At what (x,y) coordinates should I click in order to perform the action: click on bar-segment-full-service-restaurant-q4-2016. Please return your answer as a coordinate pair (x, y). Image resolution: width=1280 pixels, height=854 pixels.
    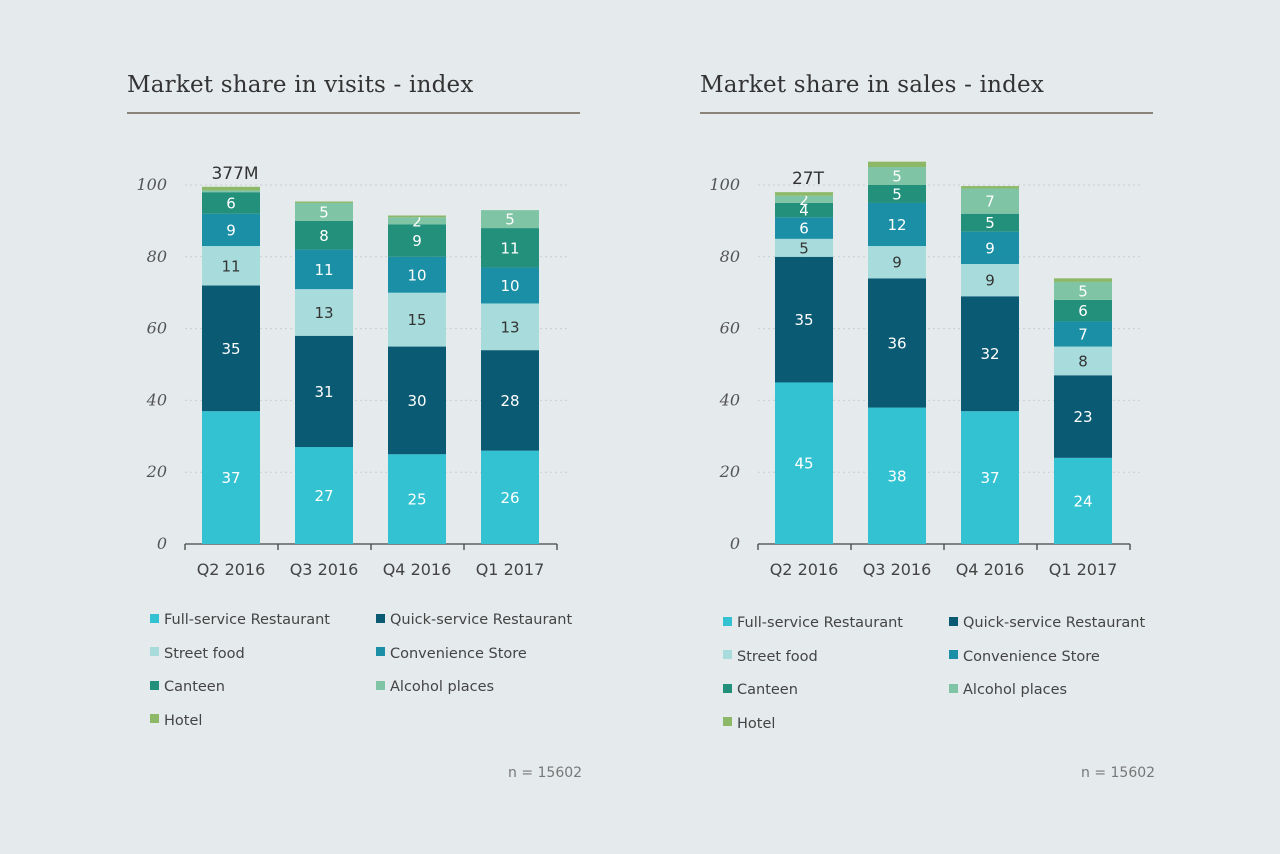
    Looking at the image, I should click on (417, 499).